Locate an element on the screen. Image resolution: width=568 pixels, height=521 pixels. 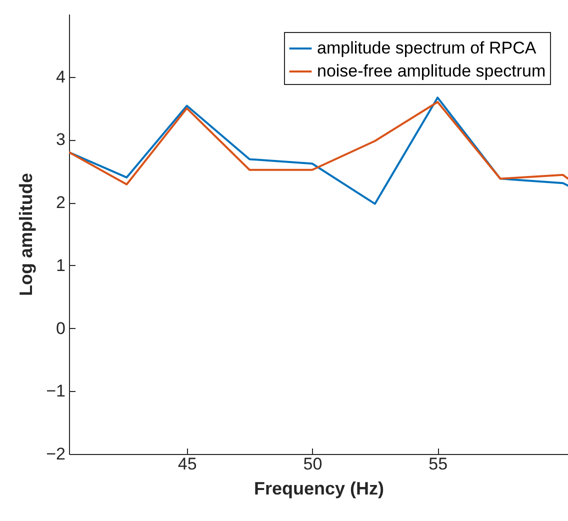
y-tick-label: 4 is located at coordinates (61, 76).